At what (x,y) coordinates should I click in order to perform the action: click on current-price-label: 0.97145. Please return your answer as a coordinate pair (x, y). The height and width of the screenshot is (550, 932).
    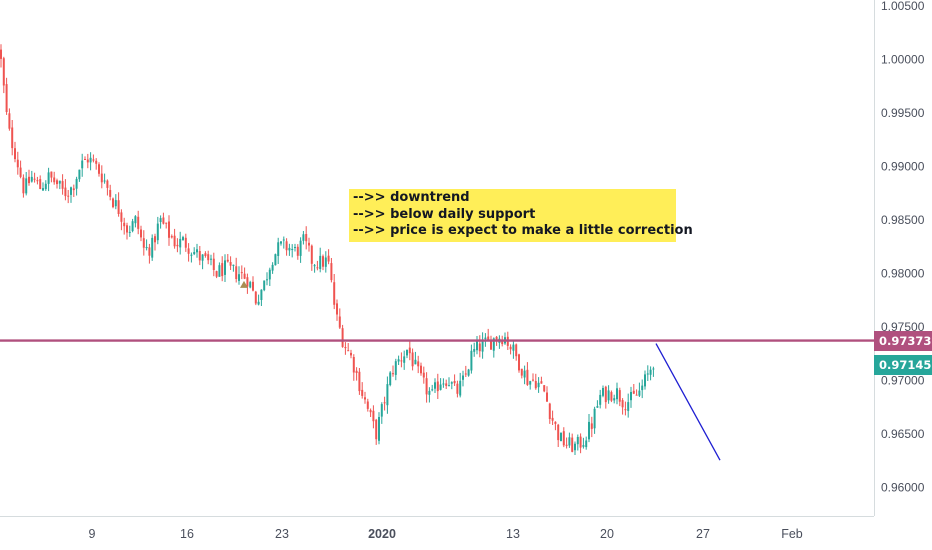
    Looking at the image, I should click on (903, 365).